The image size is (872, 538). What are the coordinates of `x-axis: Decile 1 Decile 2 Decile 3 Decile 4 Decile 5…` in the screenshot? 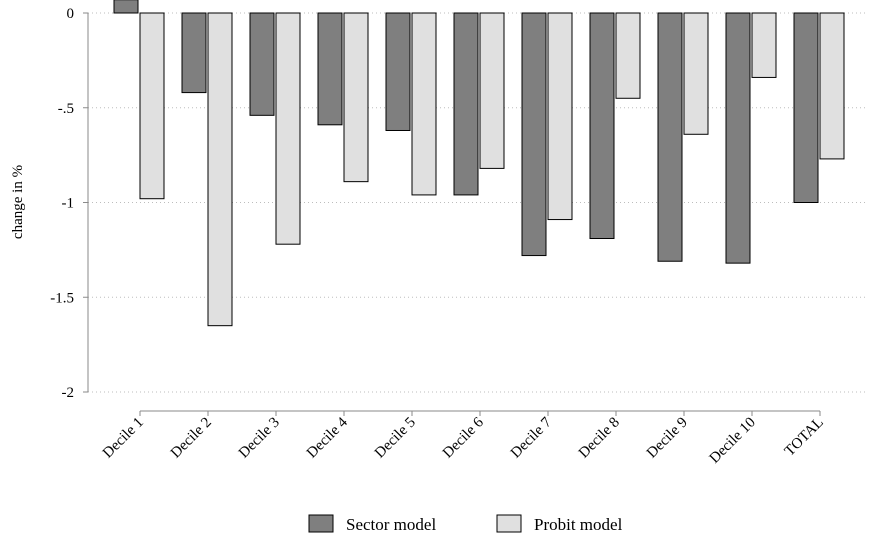 It's located at (463, 438).